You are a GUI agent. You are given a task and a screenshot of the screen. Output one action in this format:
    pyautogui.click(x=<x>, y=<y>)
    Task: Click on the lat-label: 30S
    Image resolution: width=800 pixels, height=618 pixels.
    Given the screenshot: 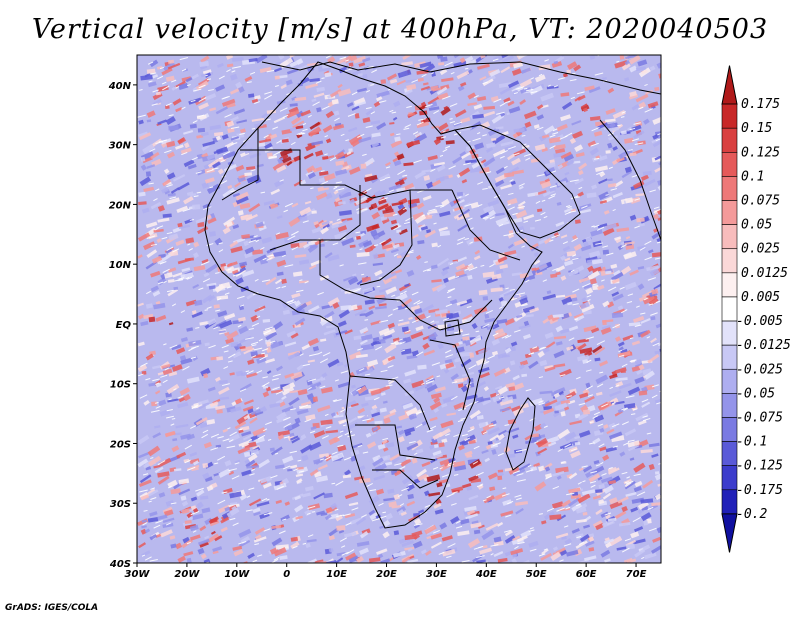 What is the action you would take?
    pyautogui.click(x=120, y=504)
    